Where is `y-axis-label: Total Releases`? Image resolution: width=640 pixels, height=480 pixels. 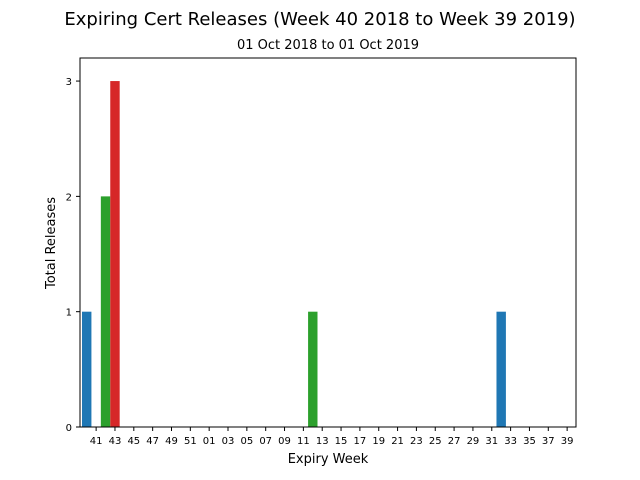 y-axis-label: Total Releases is located at coordinates (51, 243).